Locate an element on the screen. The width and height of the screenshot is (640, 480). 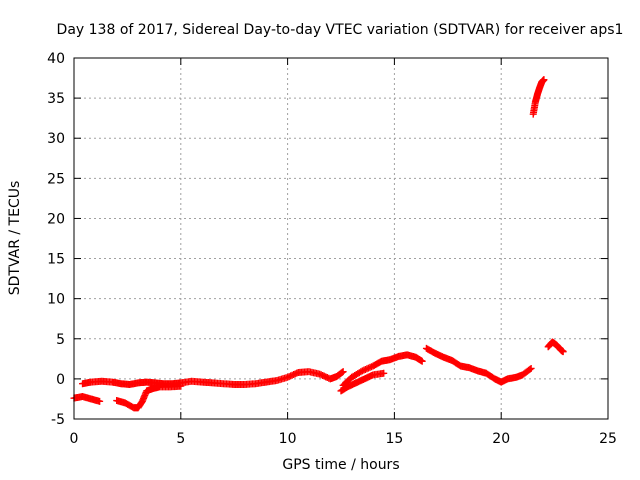
y-tick-label: 5 is located at coordinates (60, 340).